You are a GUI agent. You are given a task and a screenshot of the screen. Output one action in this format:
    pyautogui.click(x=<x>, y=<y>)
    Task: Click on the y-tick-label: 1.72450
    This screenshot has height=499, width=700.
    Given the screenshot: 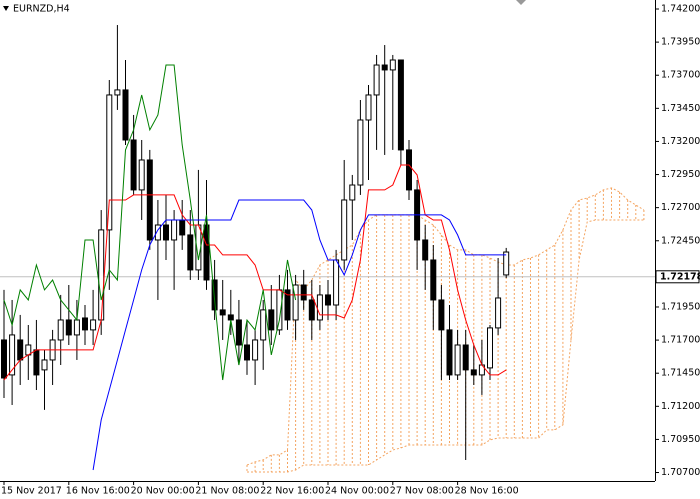 What is the action you would take?
    pyautogui.click(x=680, y=240)
    